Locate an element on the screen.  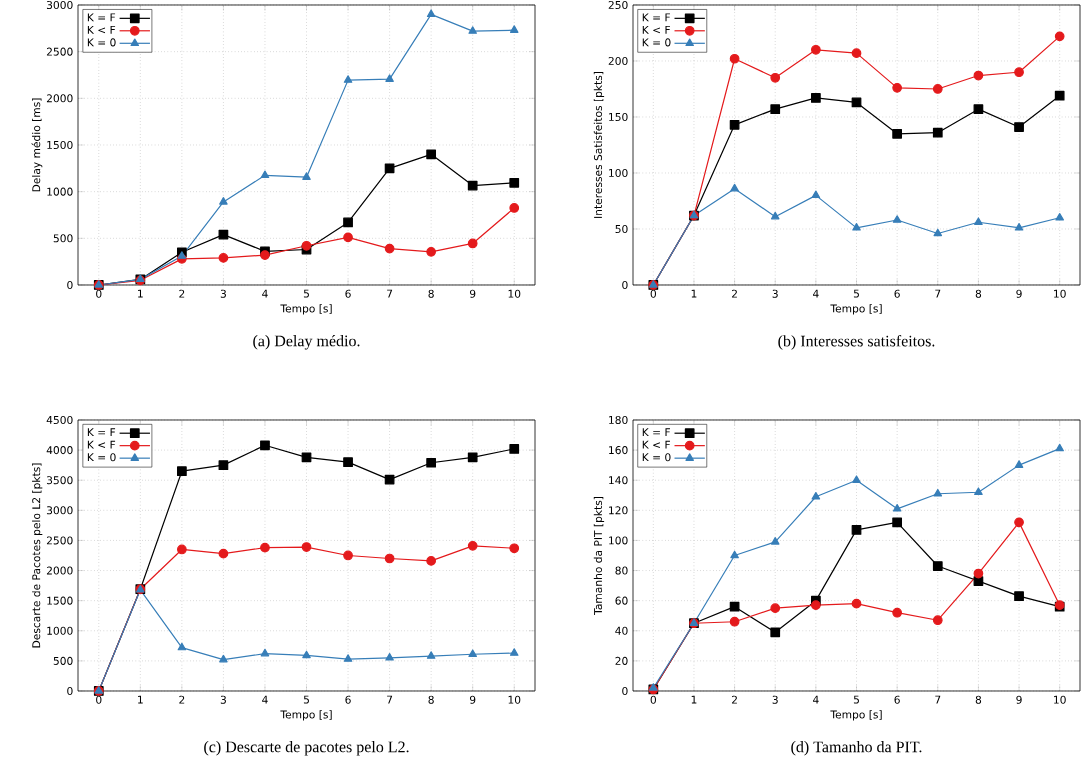
y-axis-title: Delay médio [ms] is located at coordinates (37, 145).